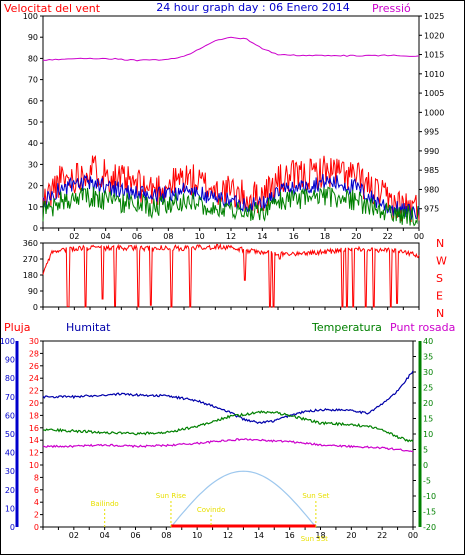  Describe the element at coordinates (429, 512) in the screenshot. I see `temp-axis-label--15: -15` at that location.